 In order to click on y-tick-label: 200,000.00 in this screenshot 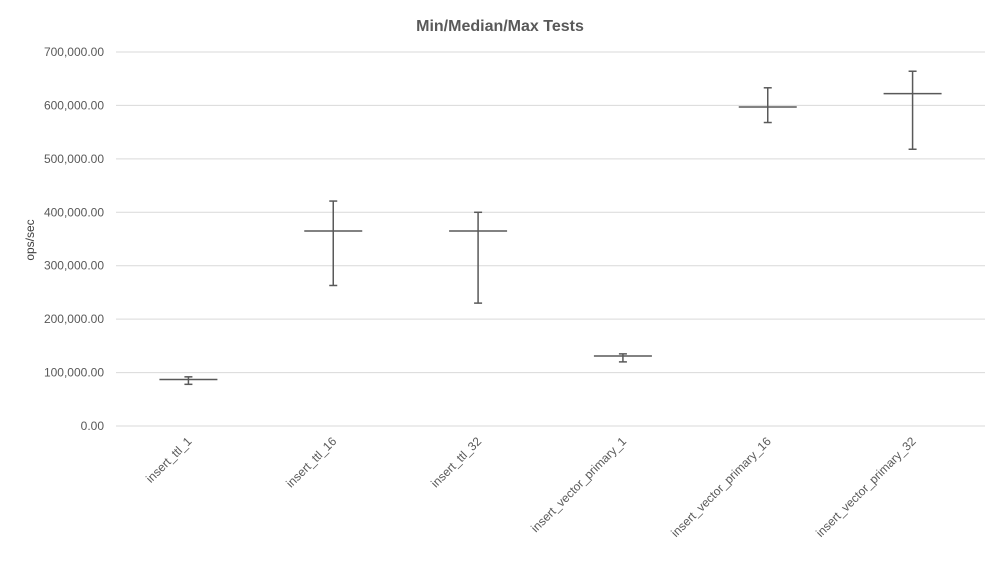, I will do `click(74, 319)`.